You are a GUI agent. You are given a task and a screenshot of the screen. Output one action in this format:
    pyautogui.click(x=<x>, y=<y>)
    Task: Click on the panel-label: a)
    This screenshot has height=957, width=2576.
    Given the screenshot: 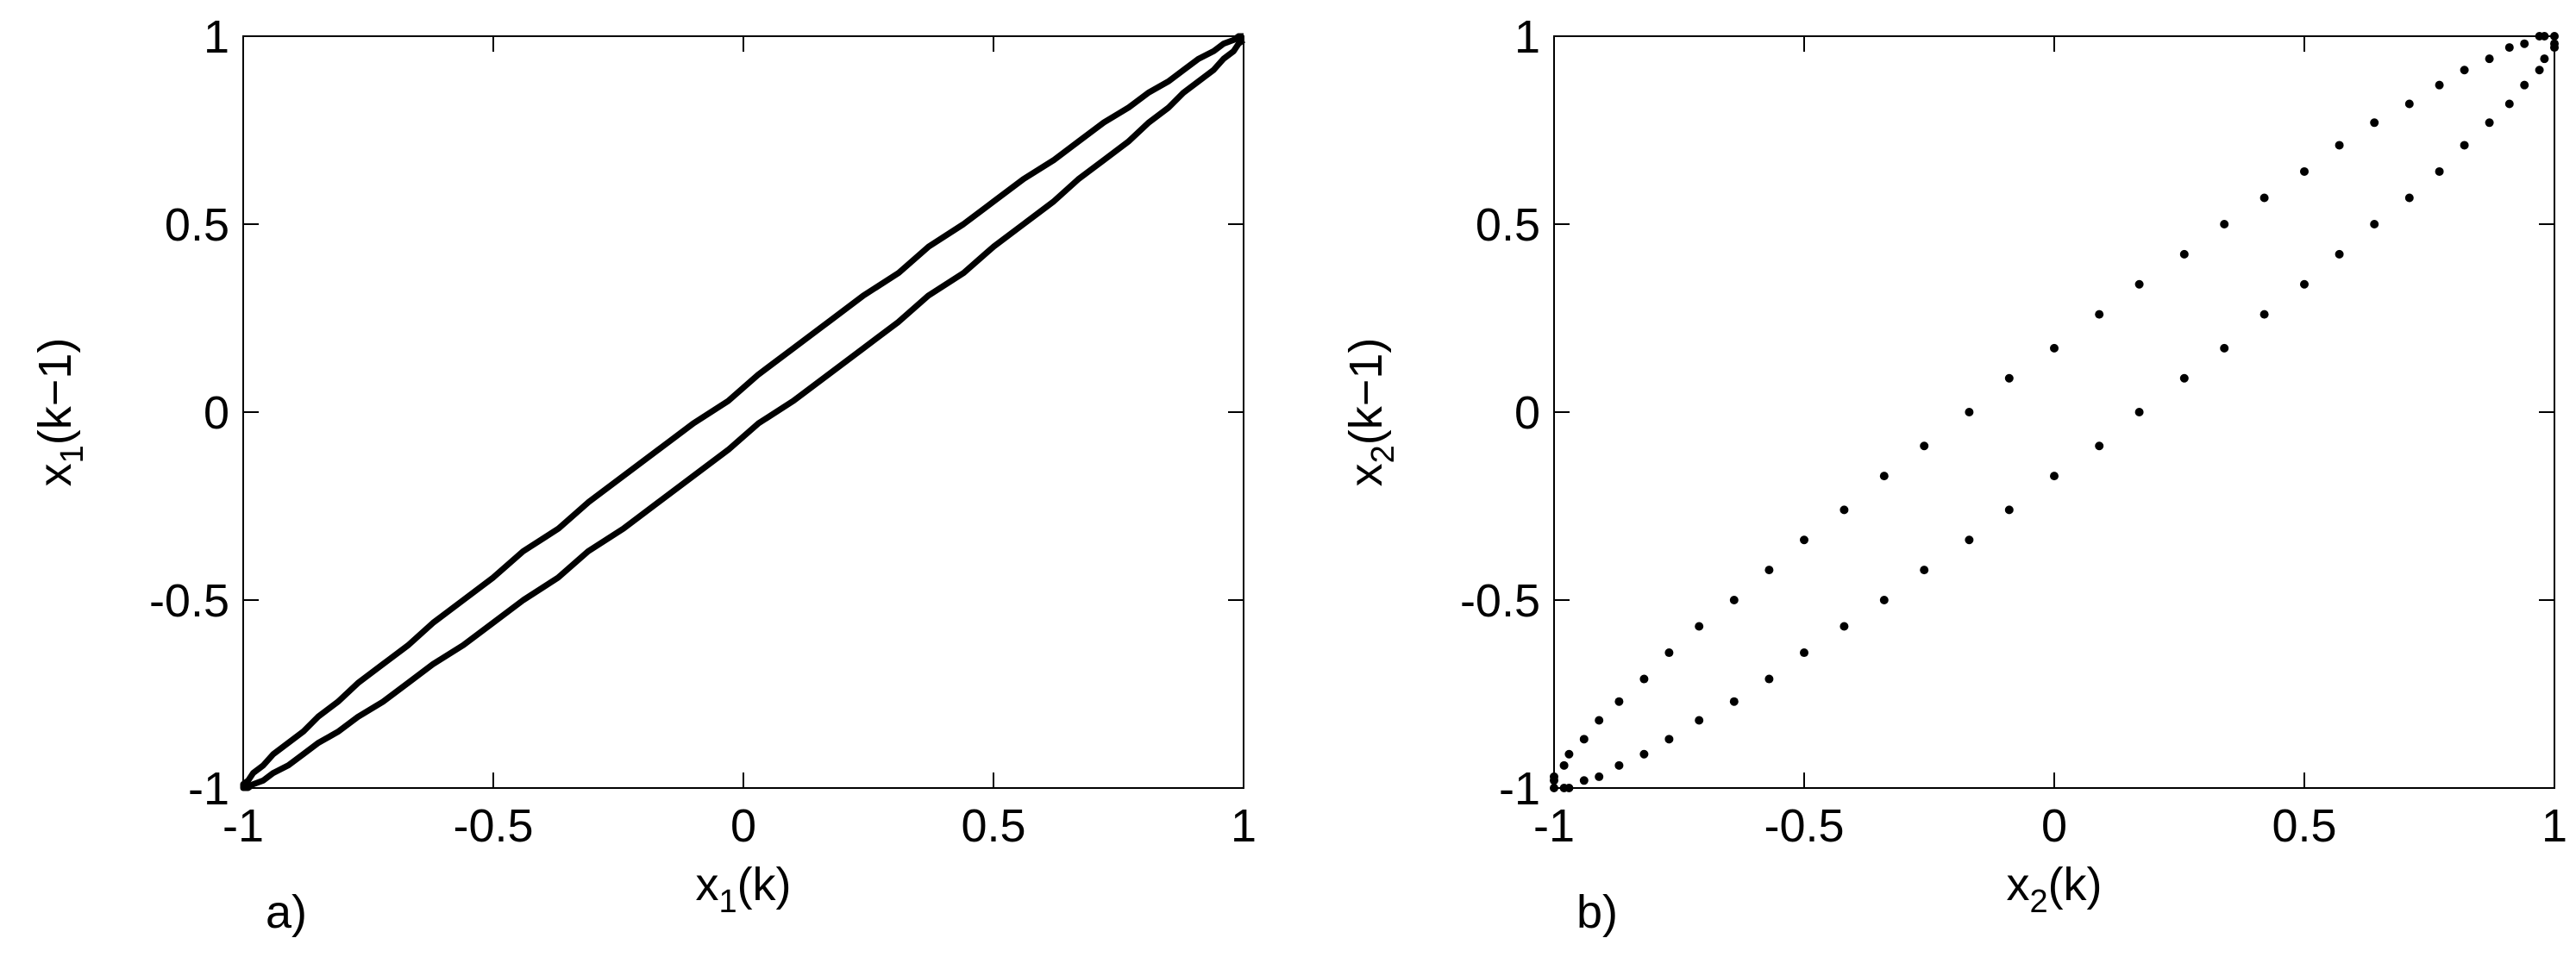 What is the action you would take?
    pyautogui.click(x=286, y=912)
    